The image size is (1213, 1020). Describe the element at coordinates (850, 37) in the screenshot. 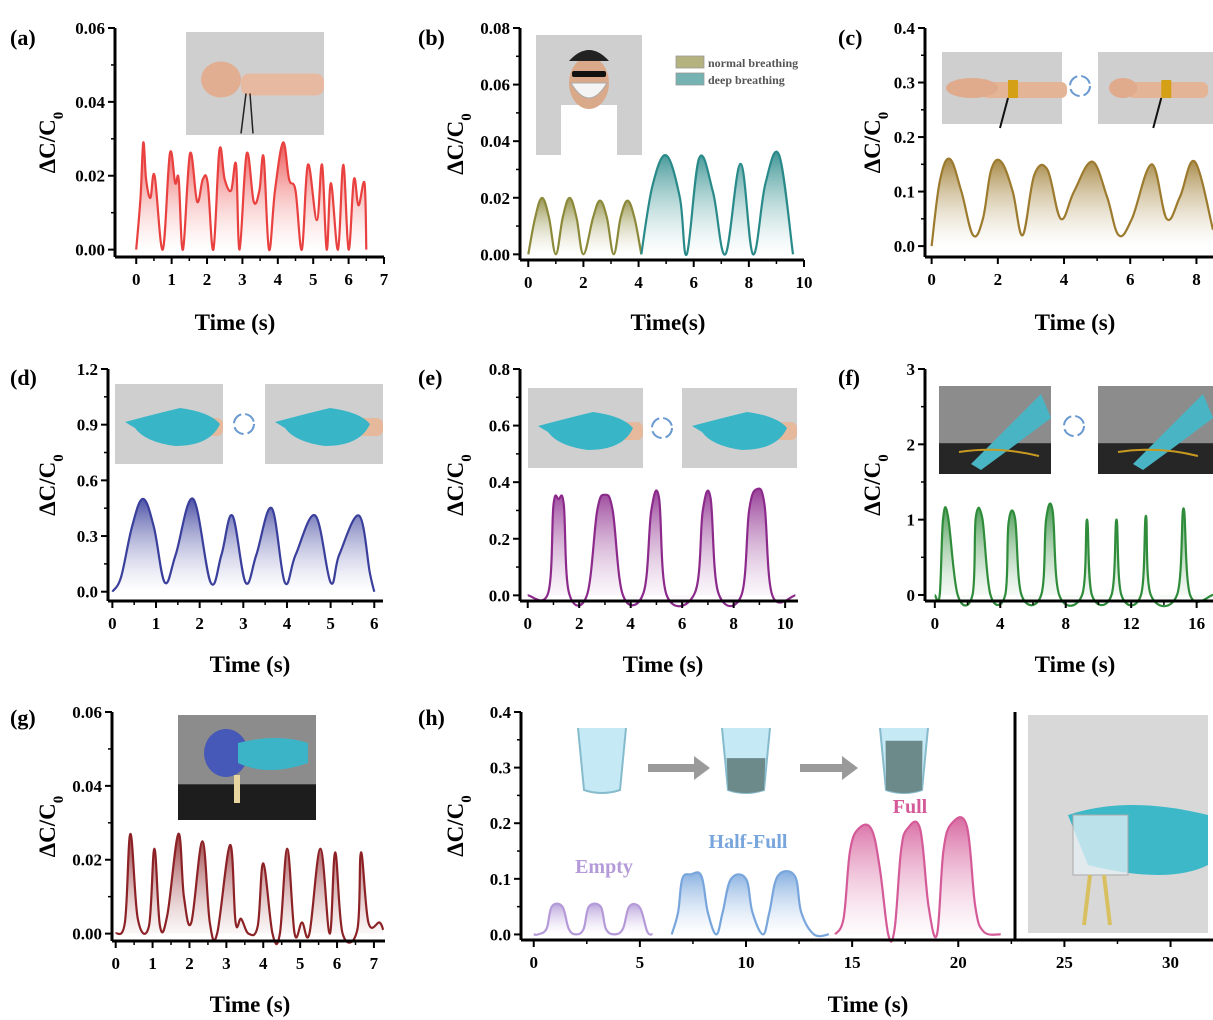

I see `panel-label: (c)` at that location.